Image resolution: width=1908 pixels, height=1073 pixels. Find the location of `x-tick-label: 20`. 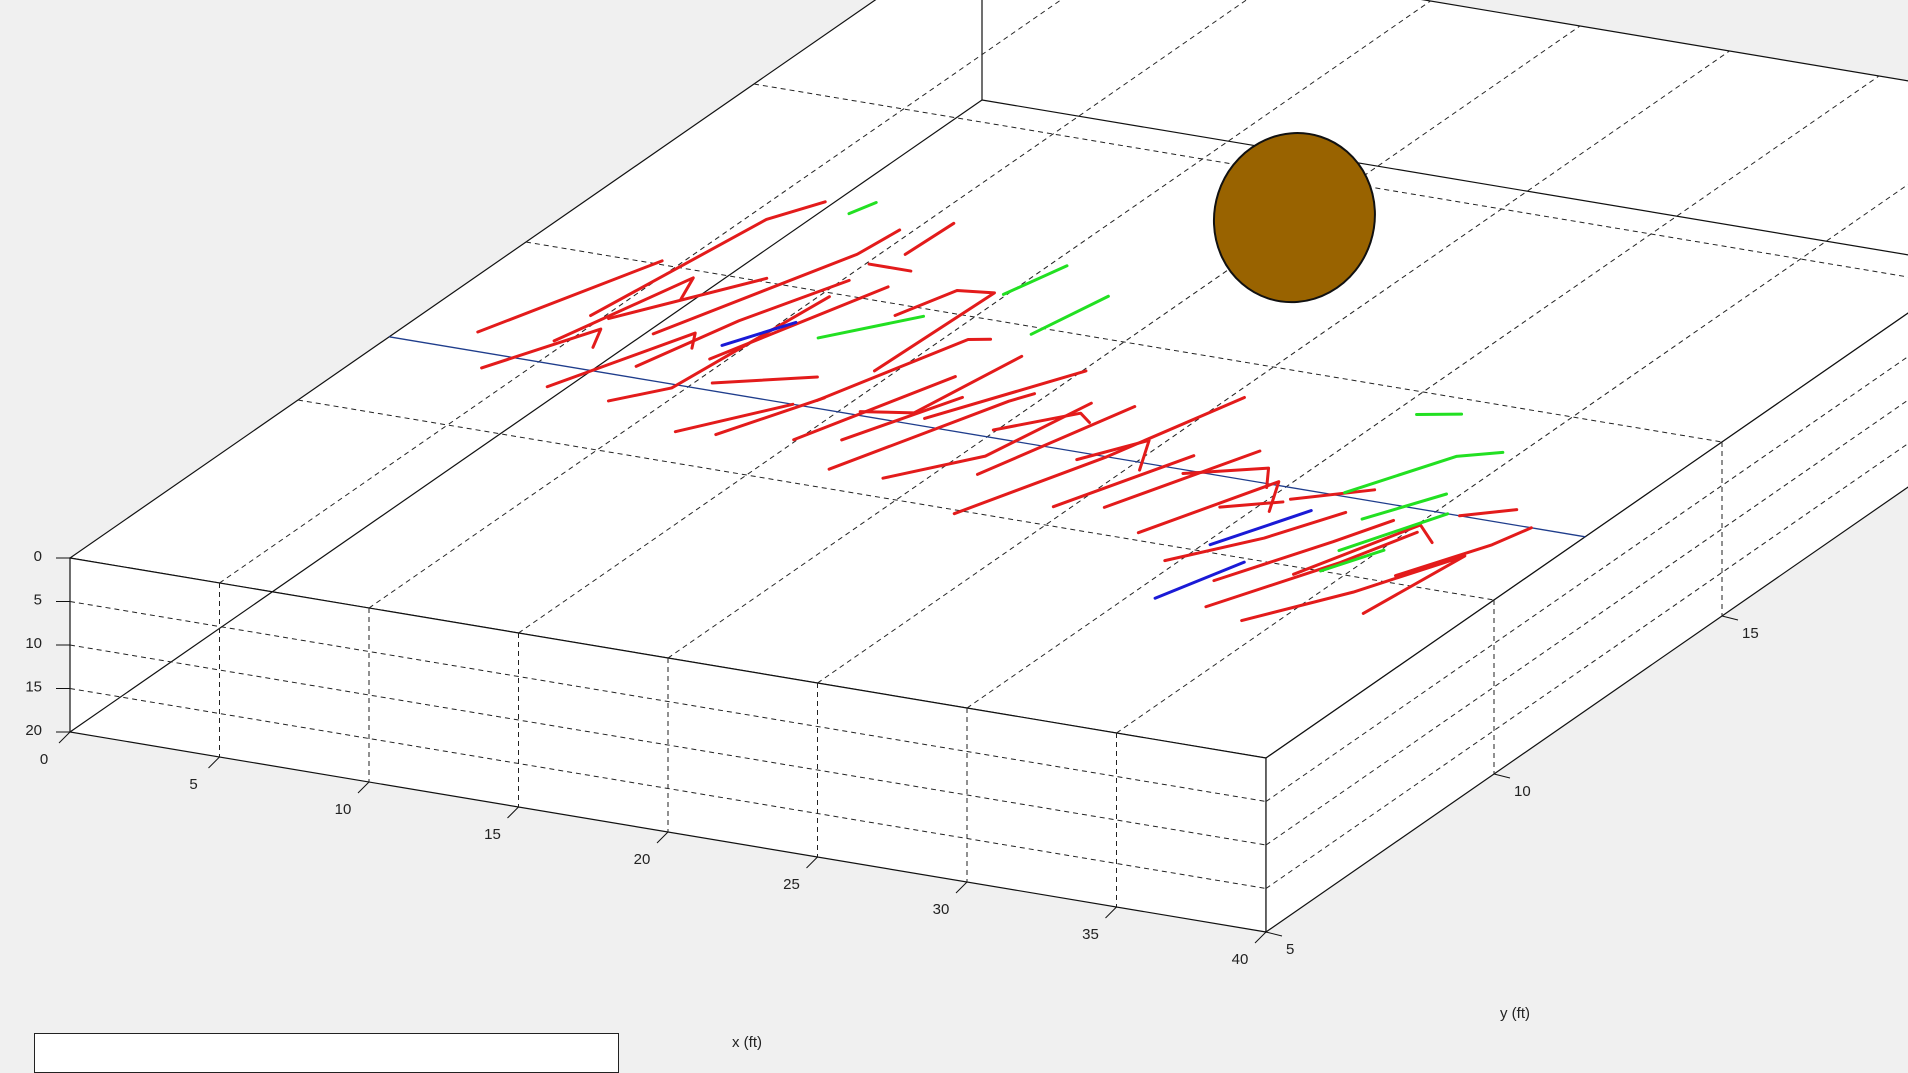

x-tick-label: 20 is located at coordinates (642, 859).